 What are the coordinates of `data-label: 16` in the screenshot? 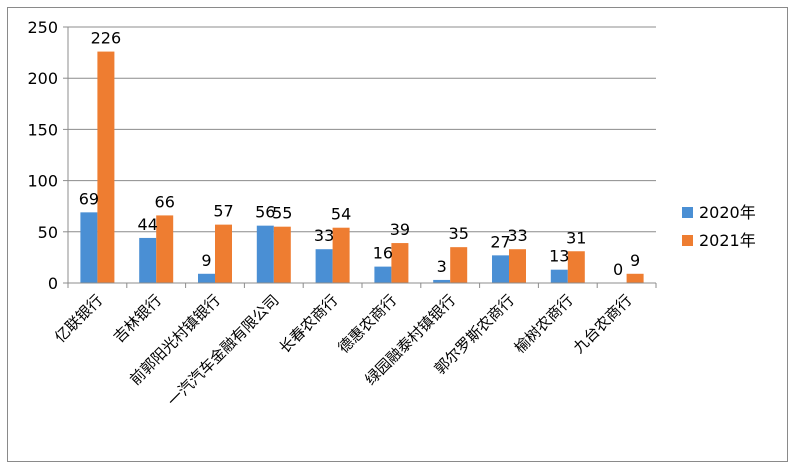 It's located at (383, 253).